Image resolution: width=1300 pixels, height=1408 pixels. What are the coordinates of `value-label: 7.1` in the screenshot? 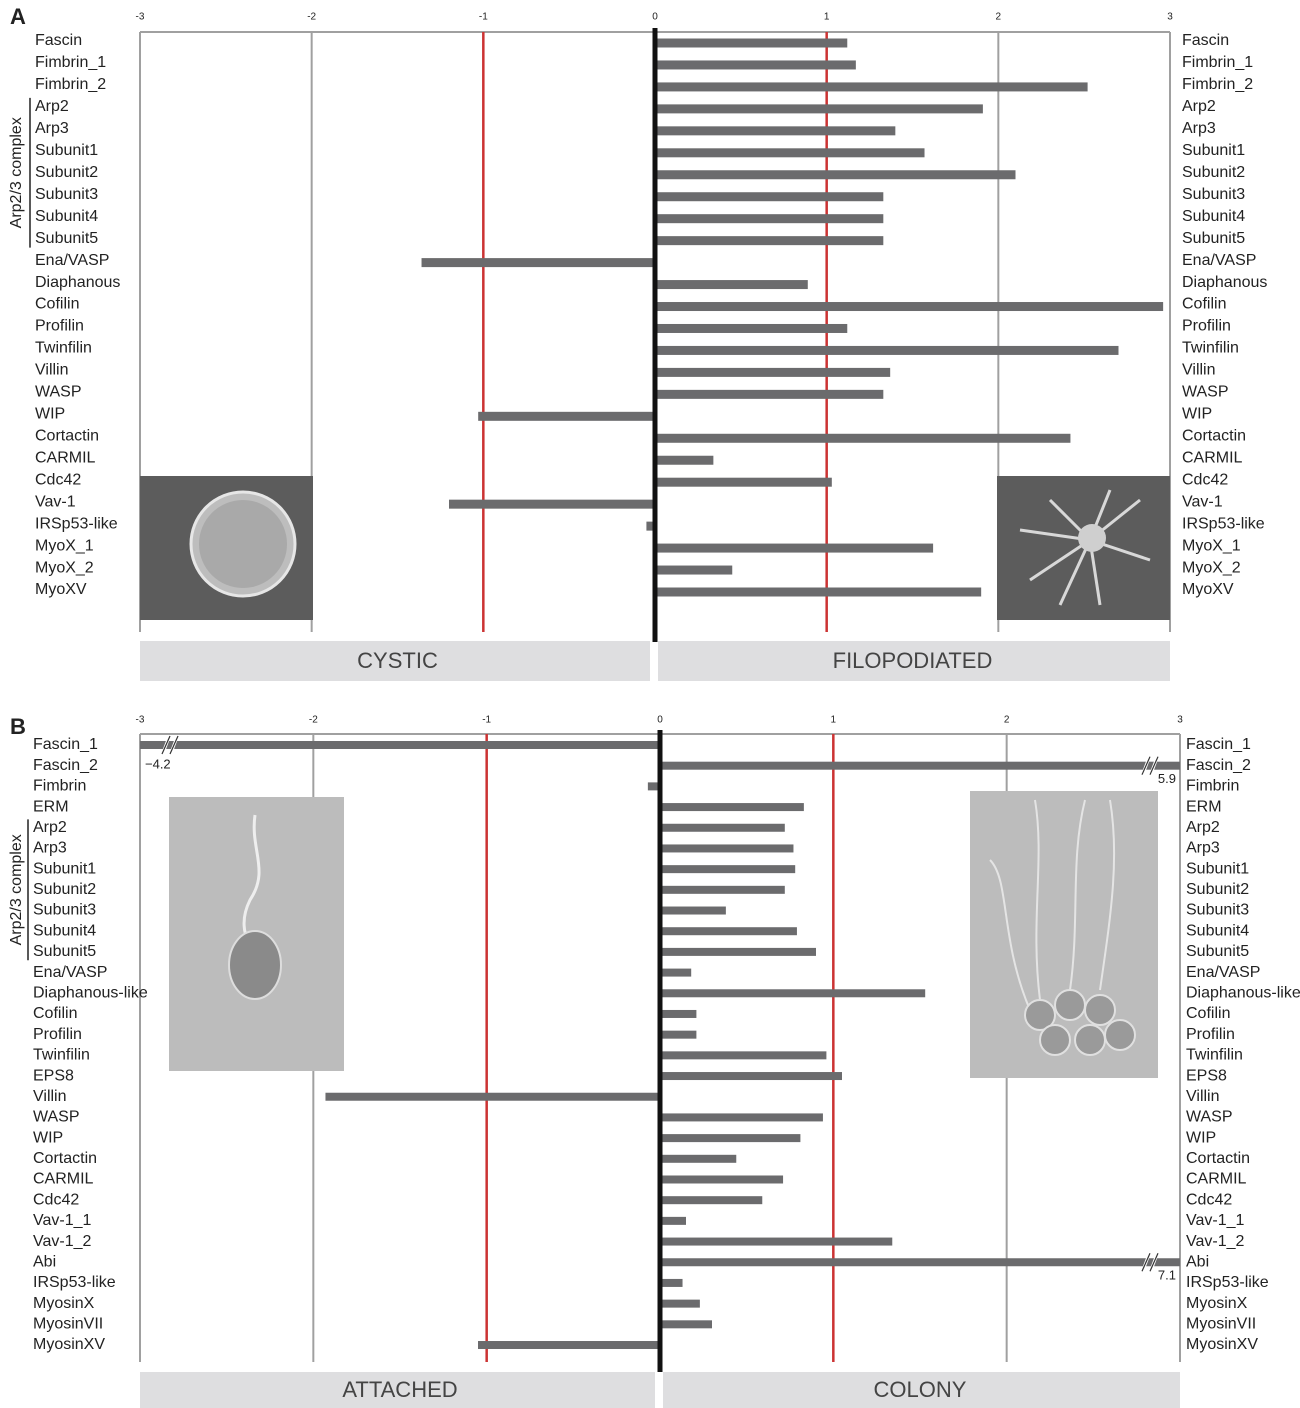 It's located at (1167, 1275).